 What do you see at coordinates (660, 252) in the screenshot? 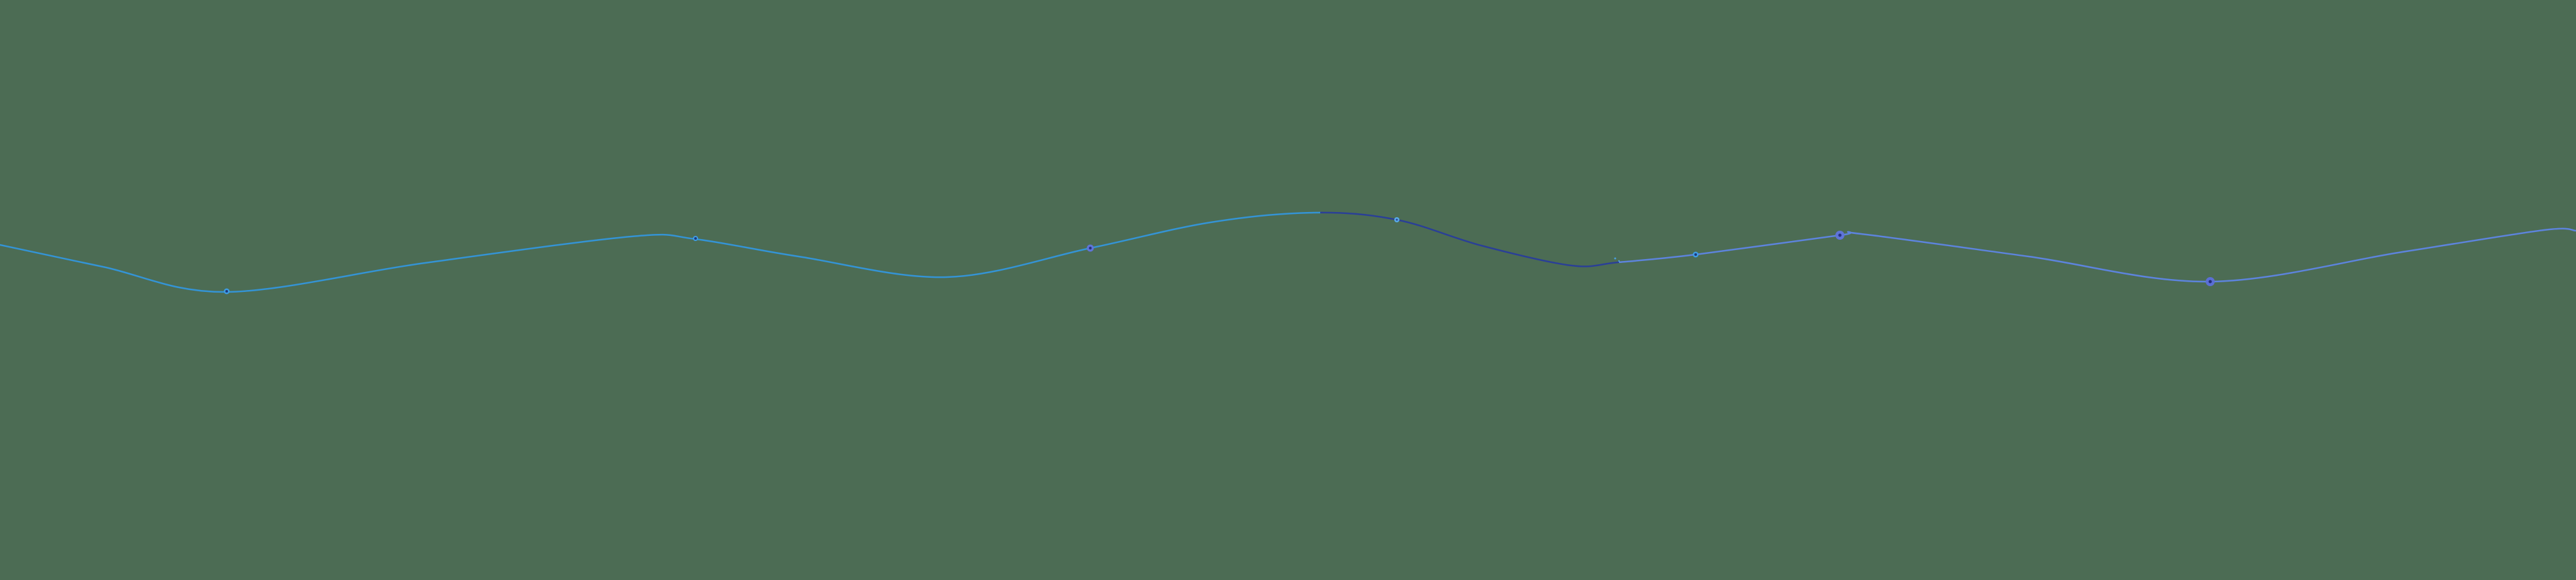
I see `wave-segment-left-bright-blue` at bounding box center [660, 252].